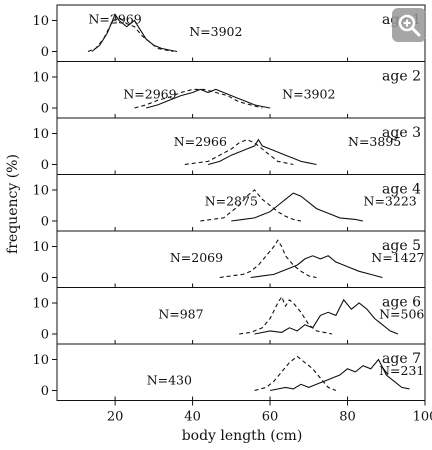 The height and width of the screenshot is (450, 432). What do you see at coordinates (115, 417) in the screenshot?
I see `x-tick-label: 20` at bounding box center [115, 417].